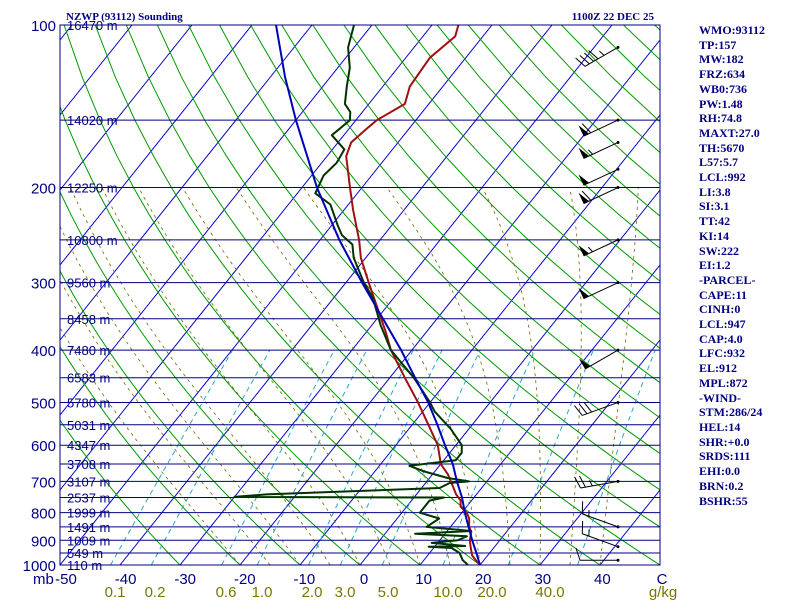 This screenshot has width=800, height=600. I want to click on index-line: BSHR:55, so click(723, 500).